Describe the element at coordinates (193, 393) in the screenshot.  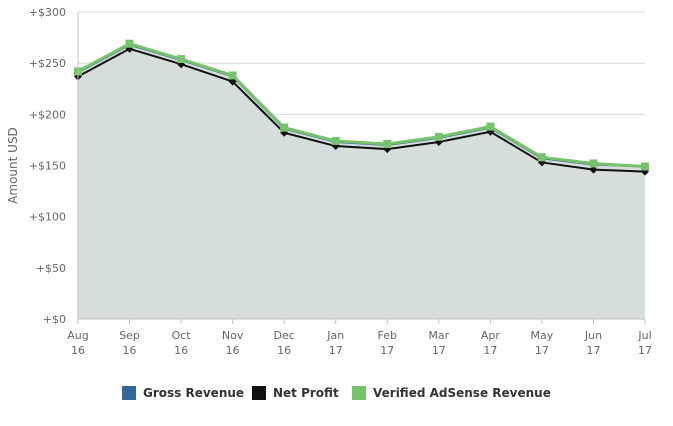
I see `legend-label: Gross Revenue` at that location.